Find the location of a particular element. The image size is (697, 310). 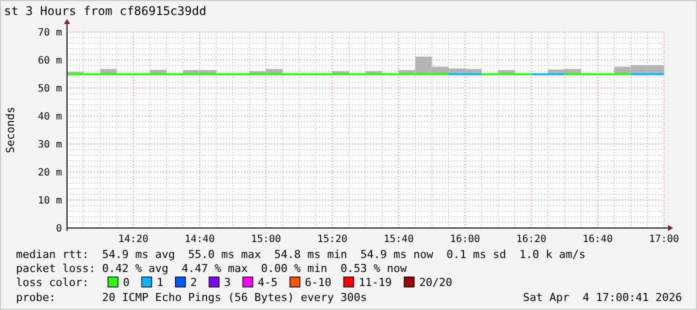

legend-label: 4-5 is located at coordinates (268, 282).